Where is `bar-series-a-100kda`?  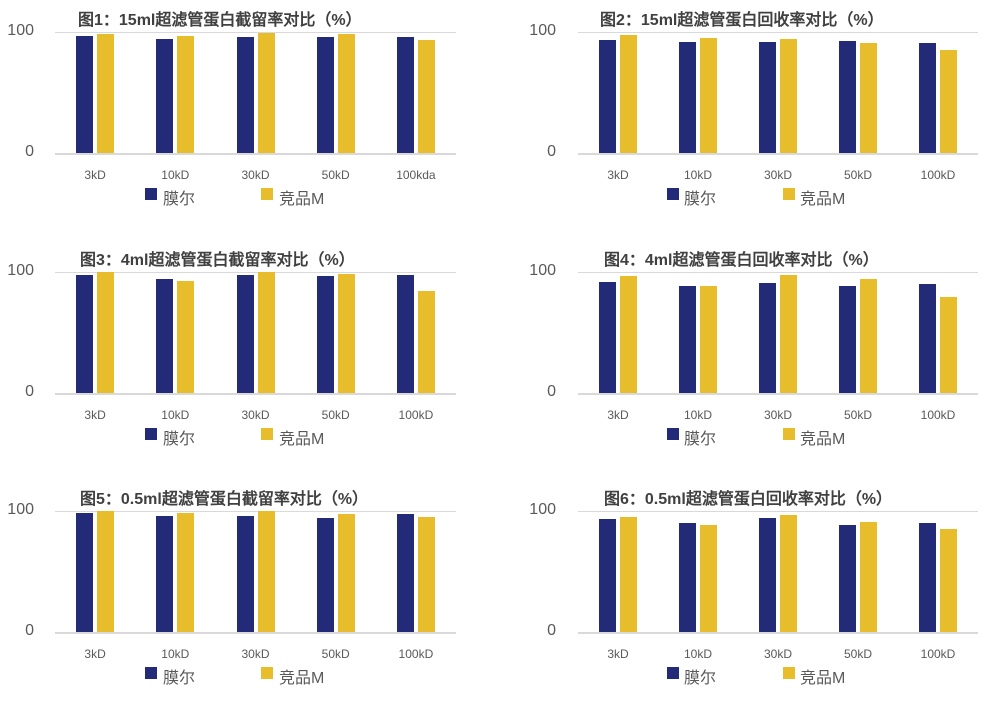 bar-series-a-100kda is located at coordinates (405, 95).